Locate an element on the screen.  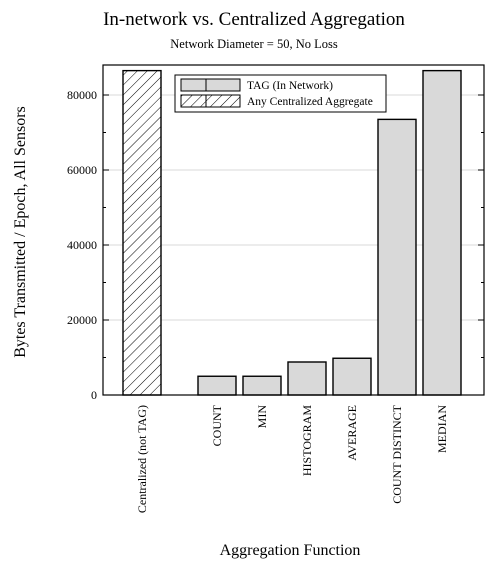
x-tick-label: COUNT is located at coordinates (217, 425).